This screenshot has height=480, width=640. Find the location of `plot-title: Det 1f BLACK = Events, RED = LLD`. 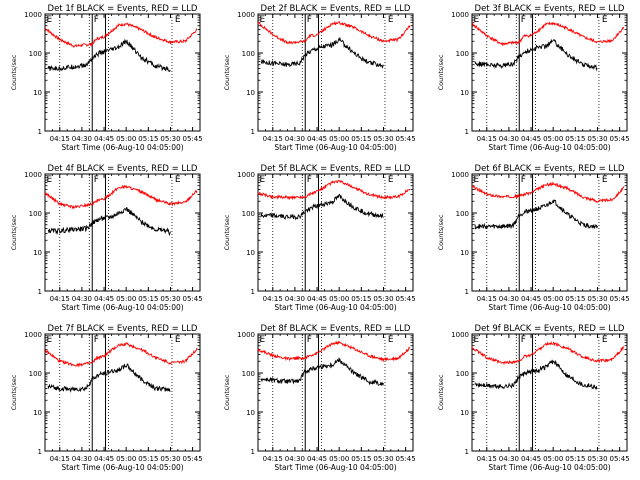

plot-title: Det 1f BLACK = Events, RED = LLD is located at coordinates (123, 9).